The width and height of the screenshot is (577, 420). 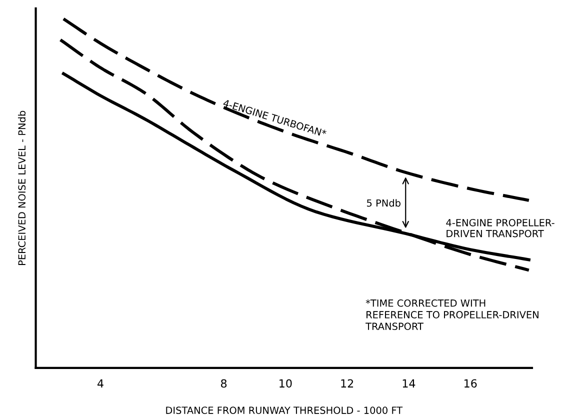 I want to click on x-axis-title: DISTANCE FROM RUNWAY THRESHOLD - 1000 FT, so click(x=284, y=410).